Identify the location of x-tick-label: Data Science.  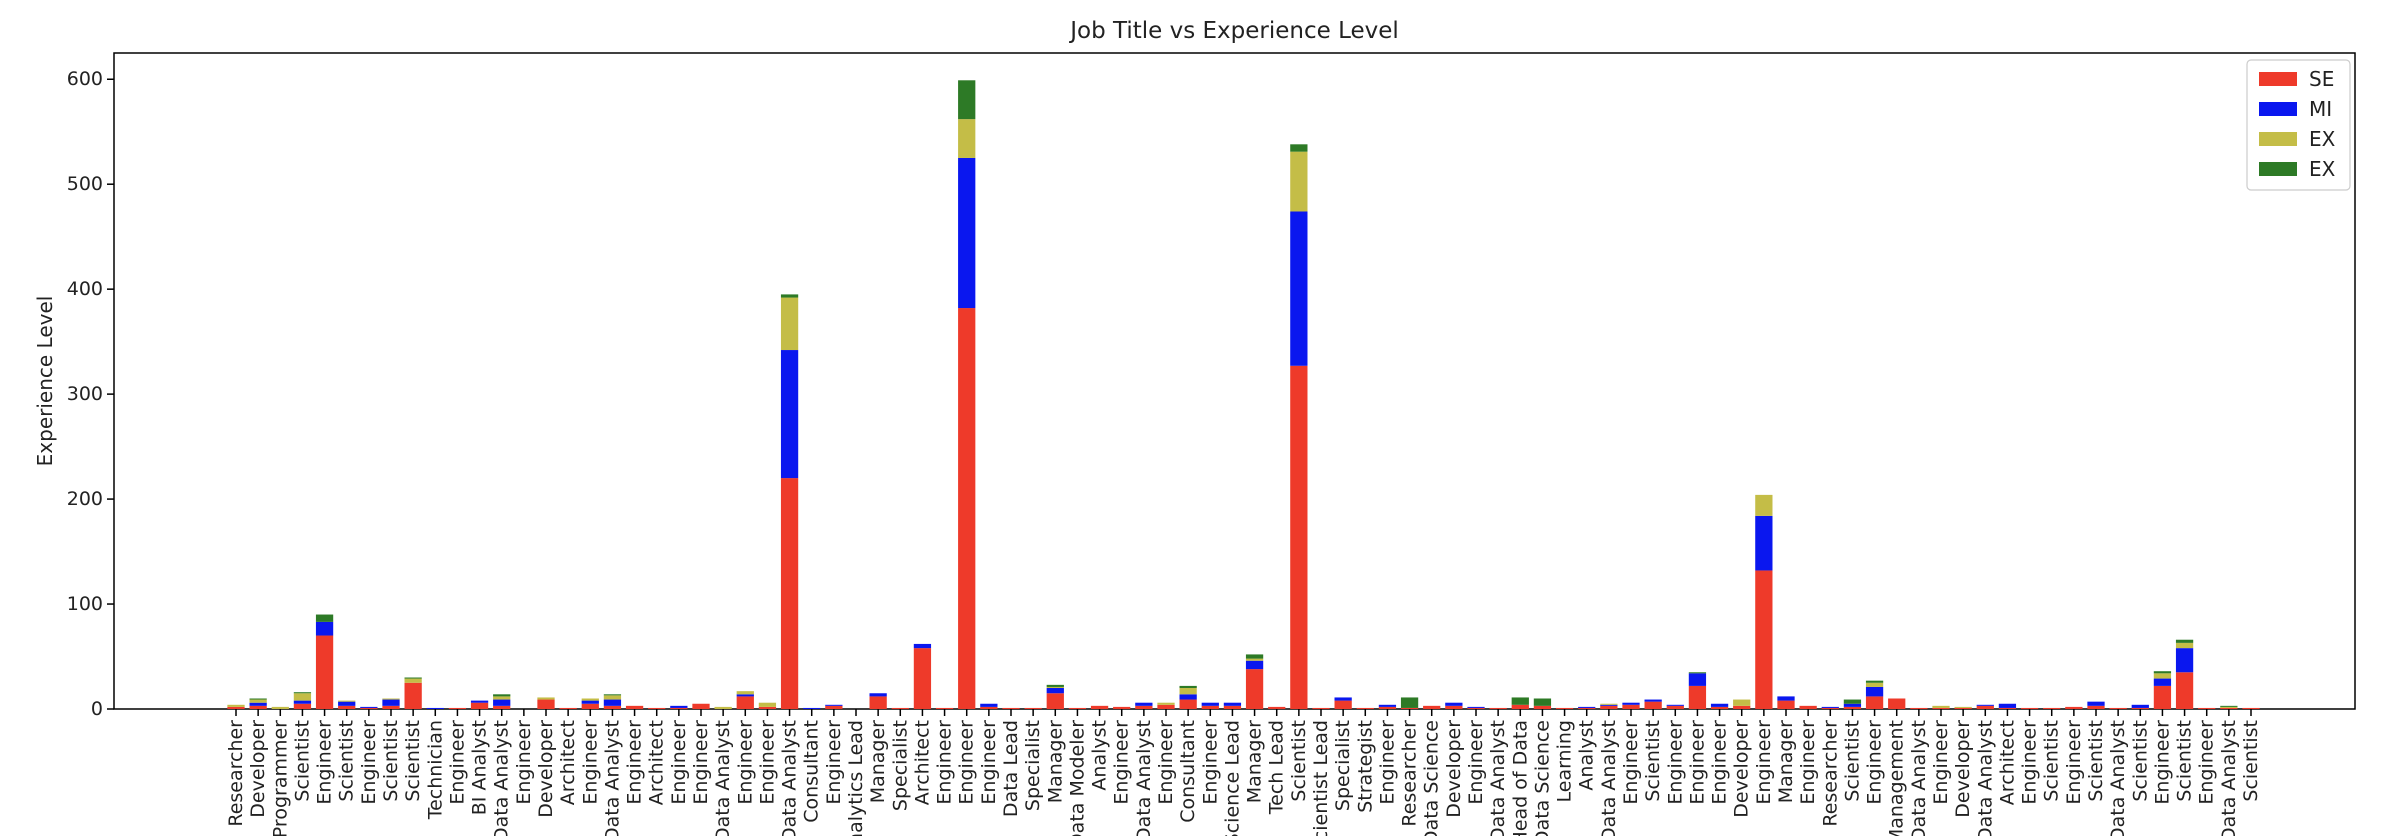
(1542, 778).